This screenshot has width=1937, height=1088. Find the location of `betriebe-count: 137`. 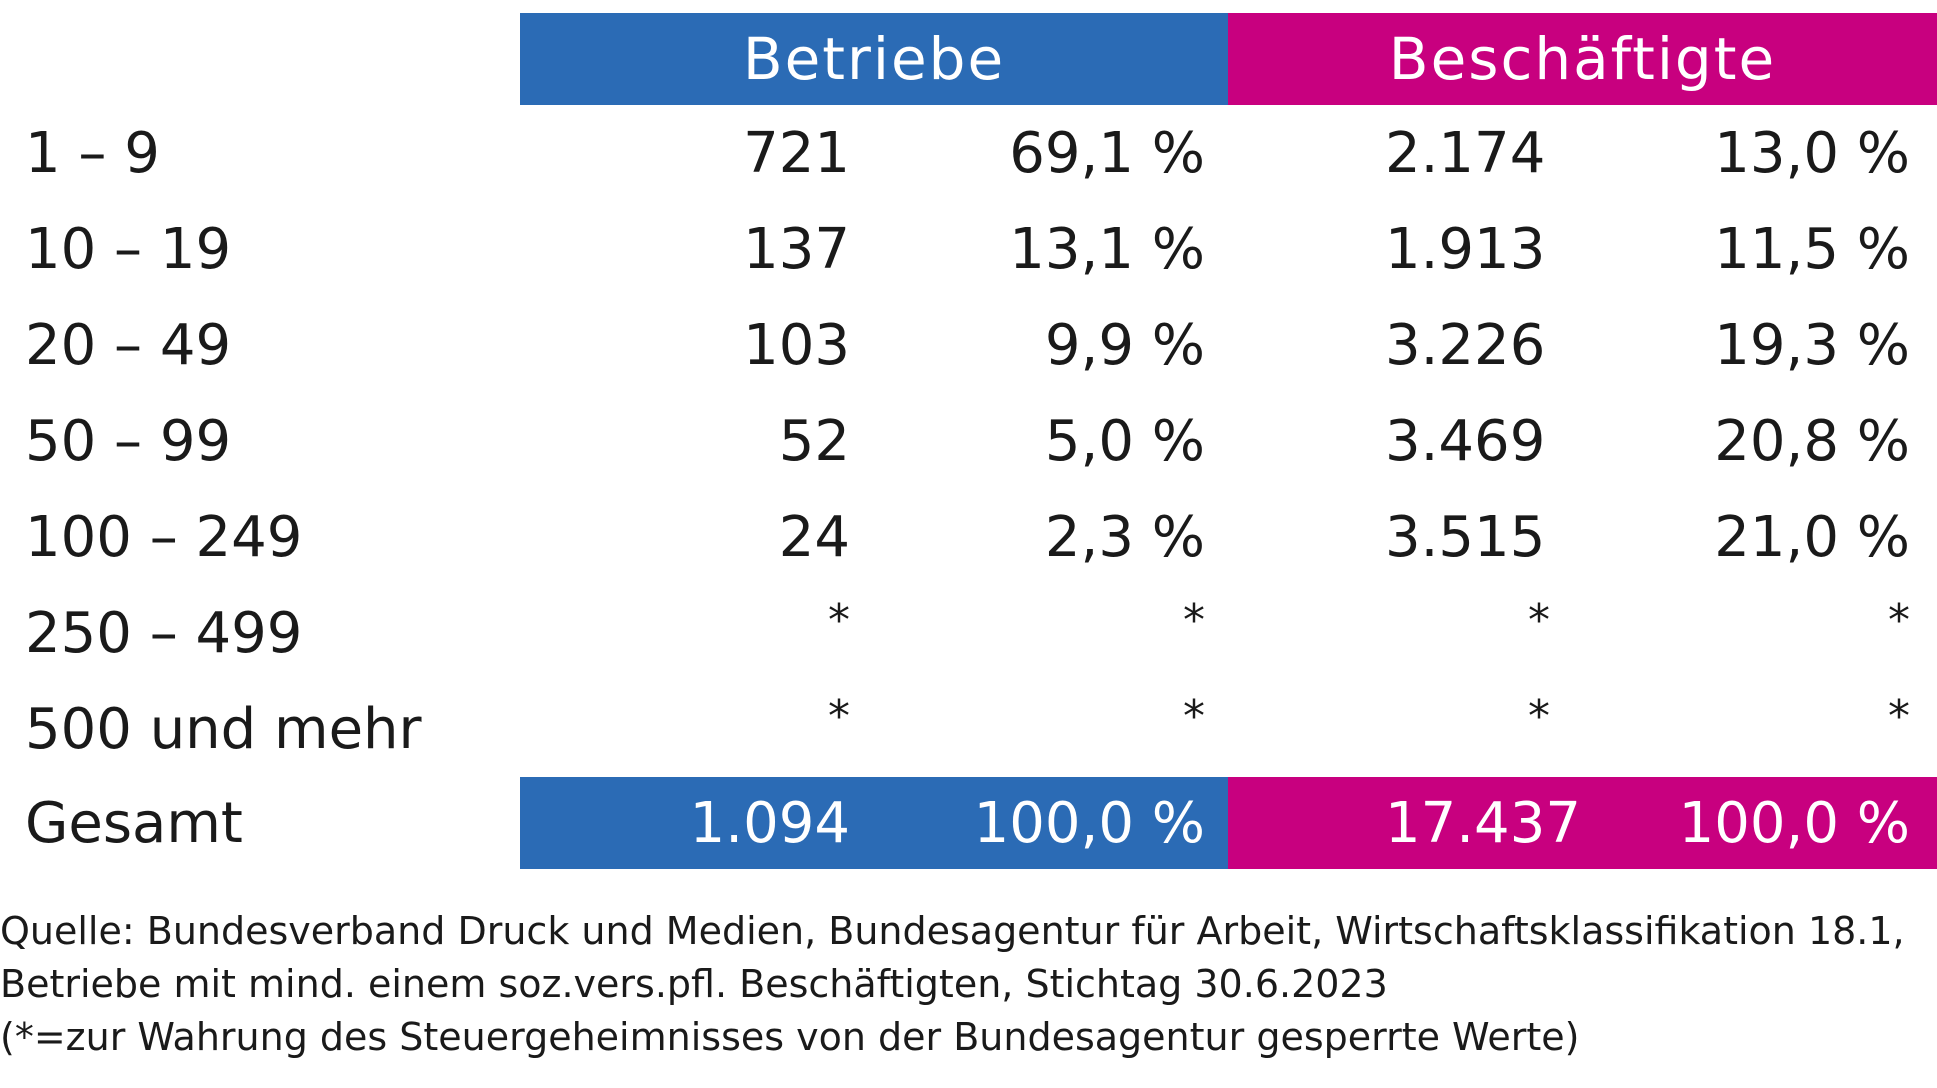

betriebe-count: 137 is located at coordinates (796, 249).